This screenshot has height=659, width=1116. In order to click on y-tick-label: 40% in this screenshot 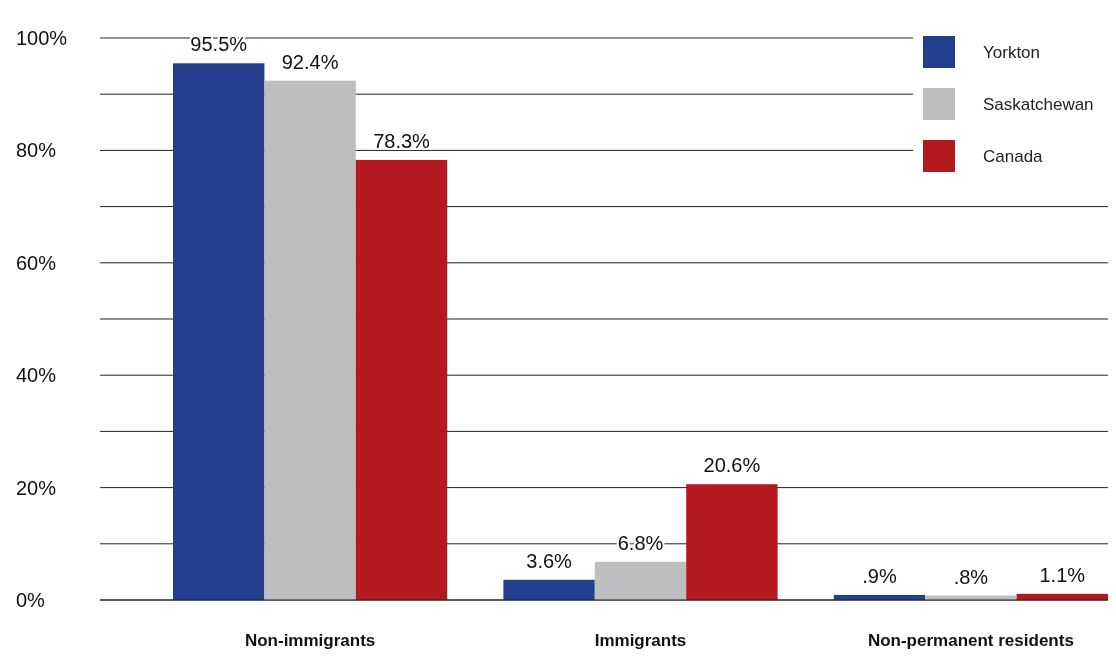, I will do `click(36, 375)`.